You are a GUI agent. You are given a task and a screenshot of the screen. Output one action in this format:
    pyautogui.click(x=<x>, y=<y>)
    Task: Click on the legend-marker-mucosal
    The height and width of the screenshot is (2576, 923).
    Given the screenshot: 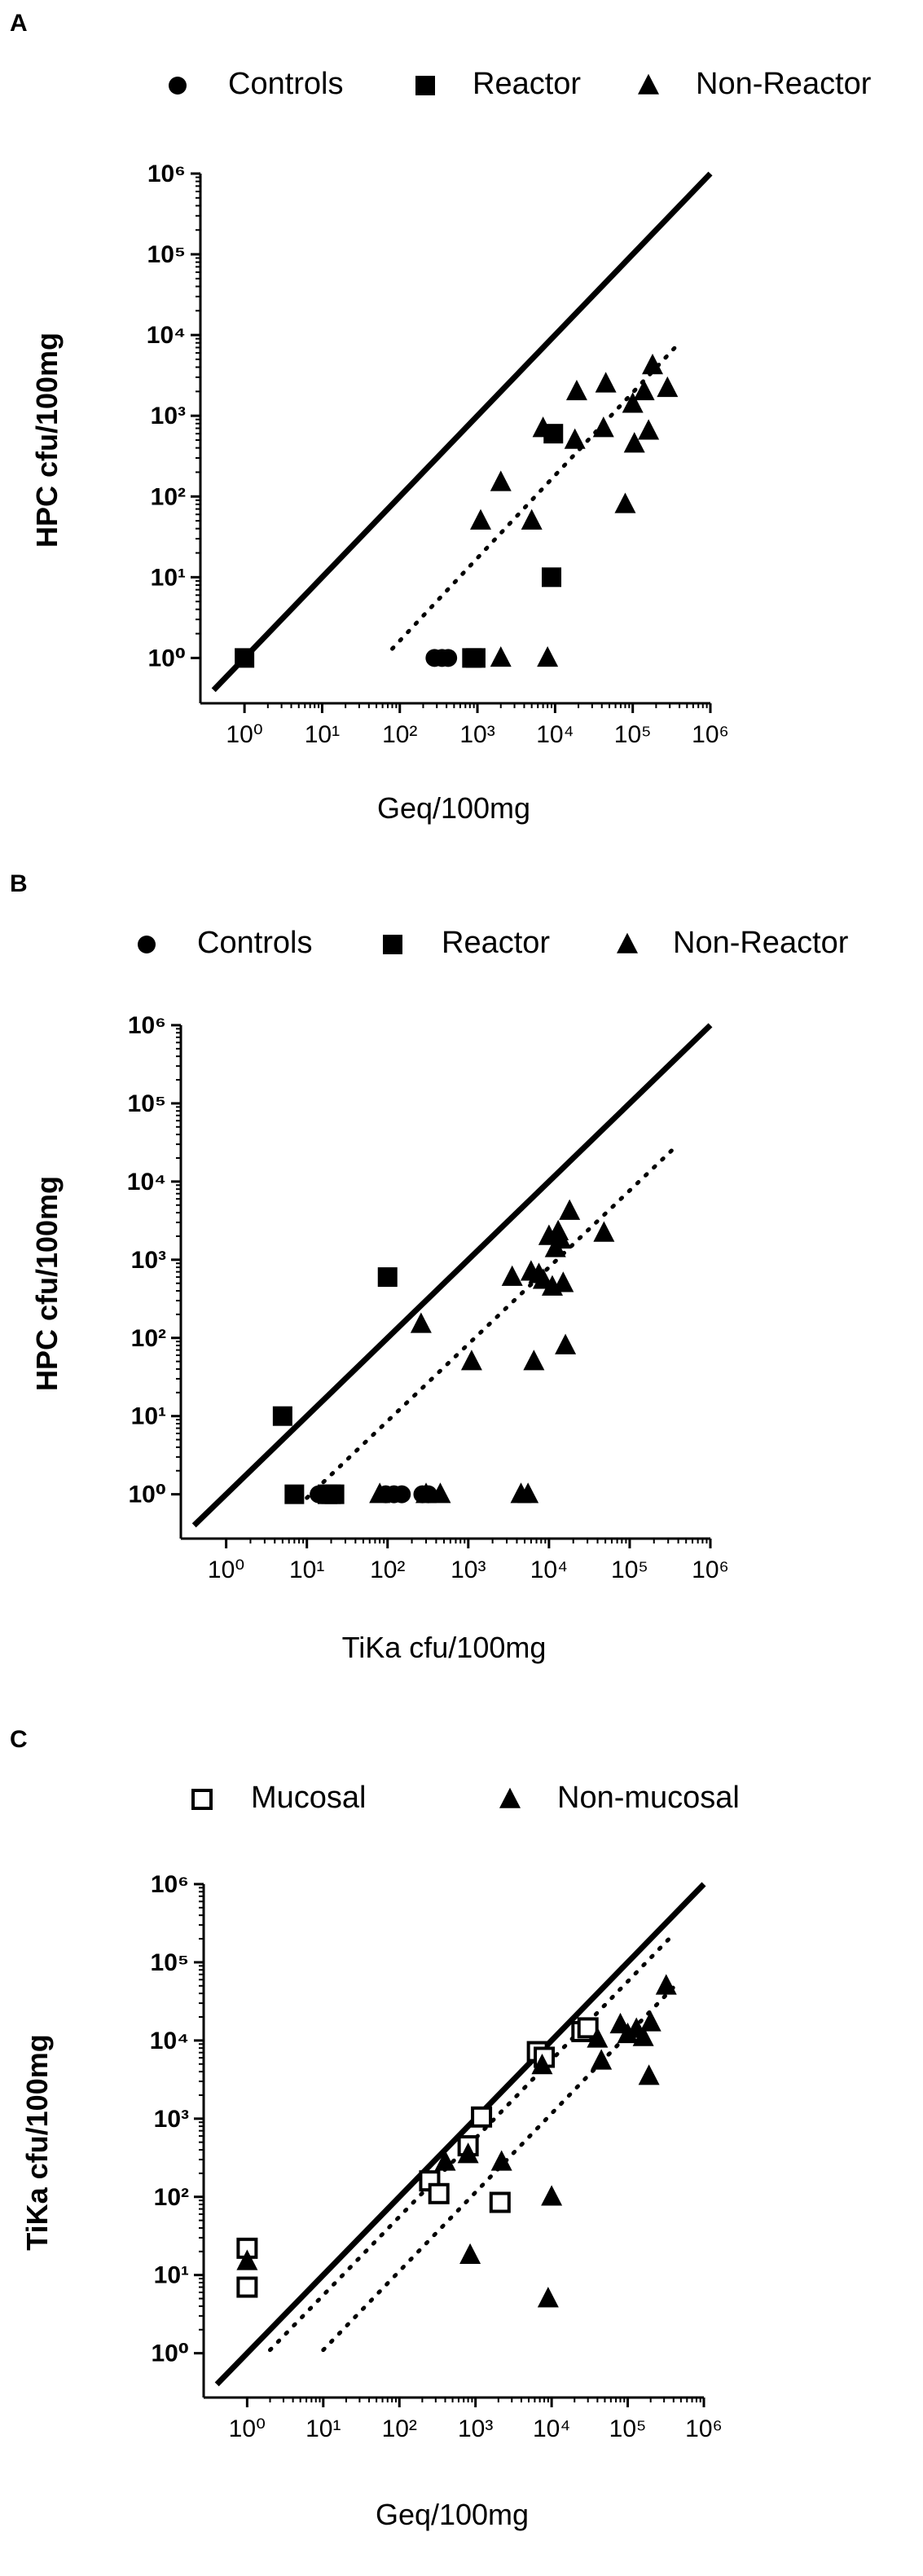 What is the action you would take?
    pyautogui.click(x=202, y=1800)
    